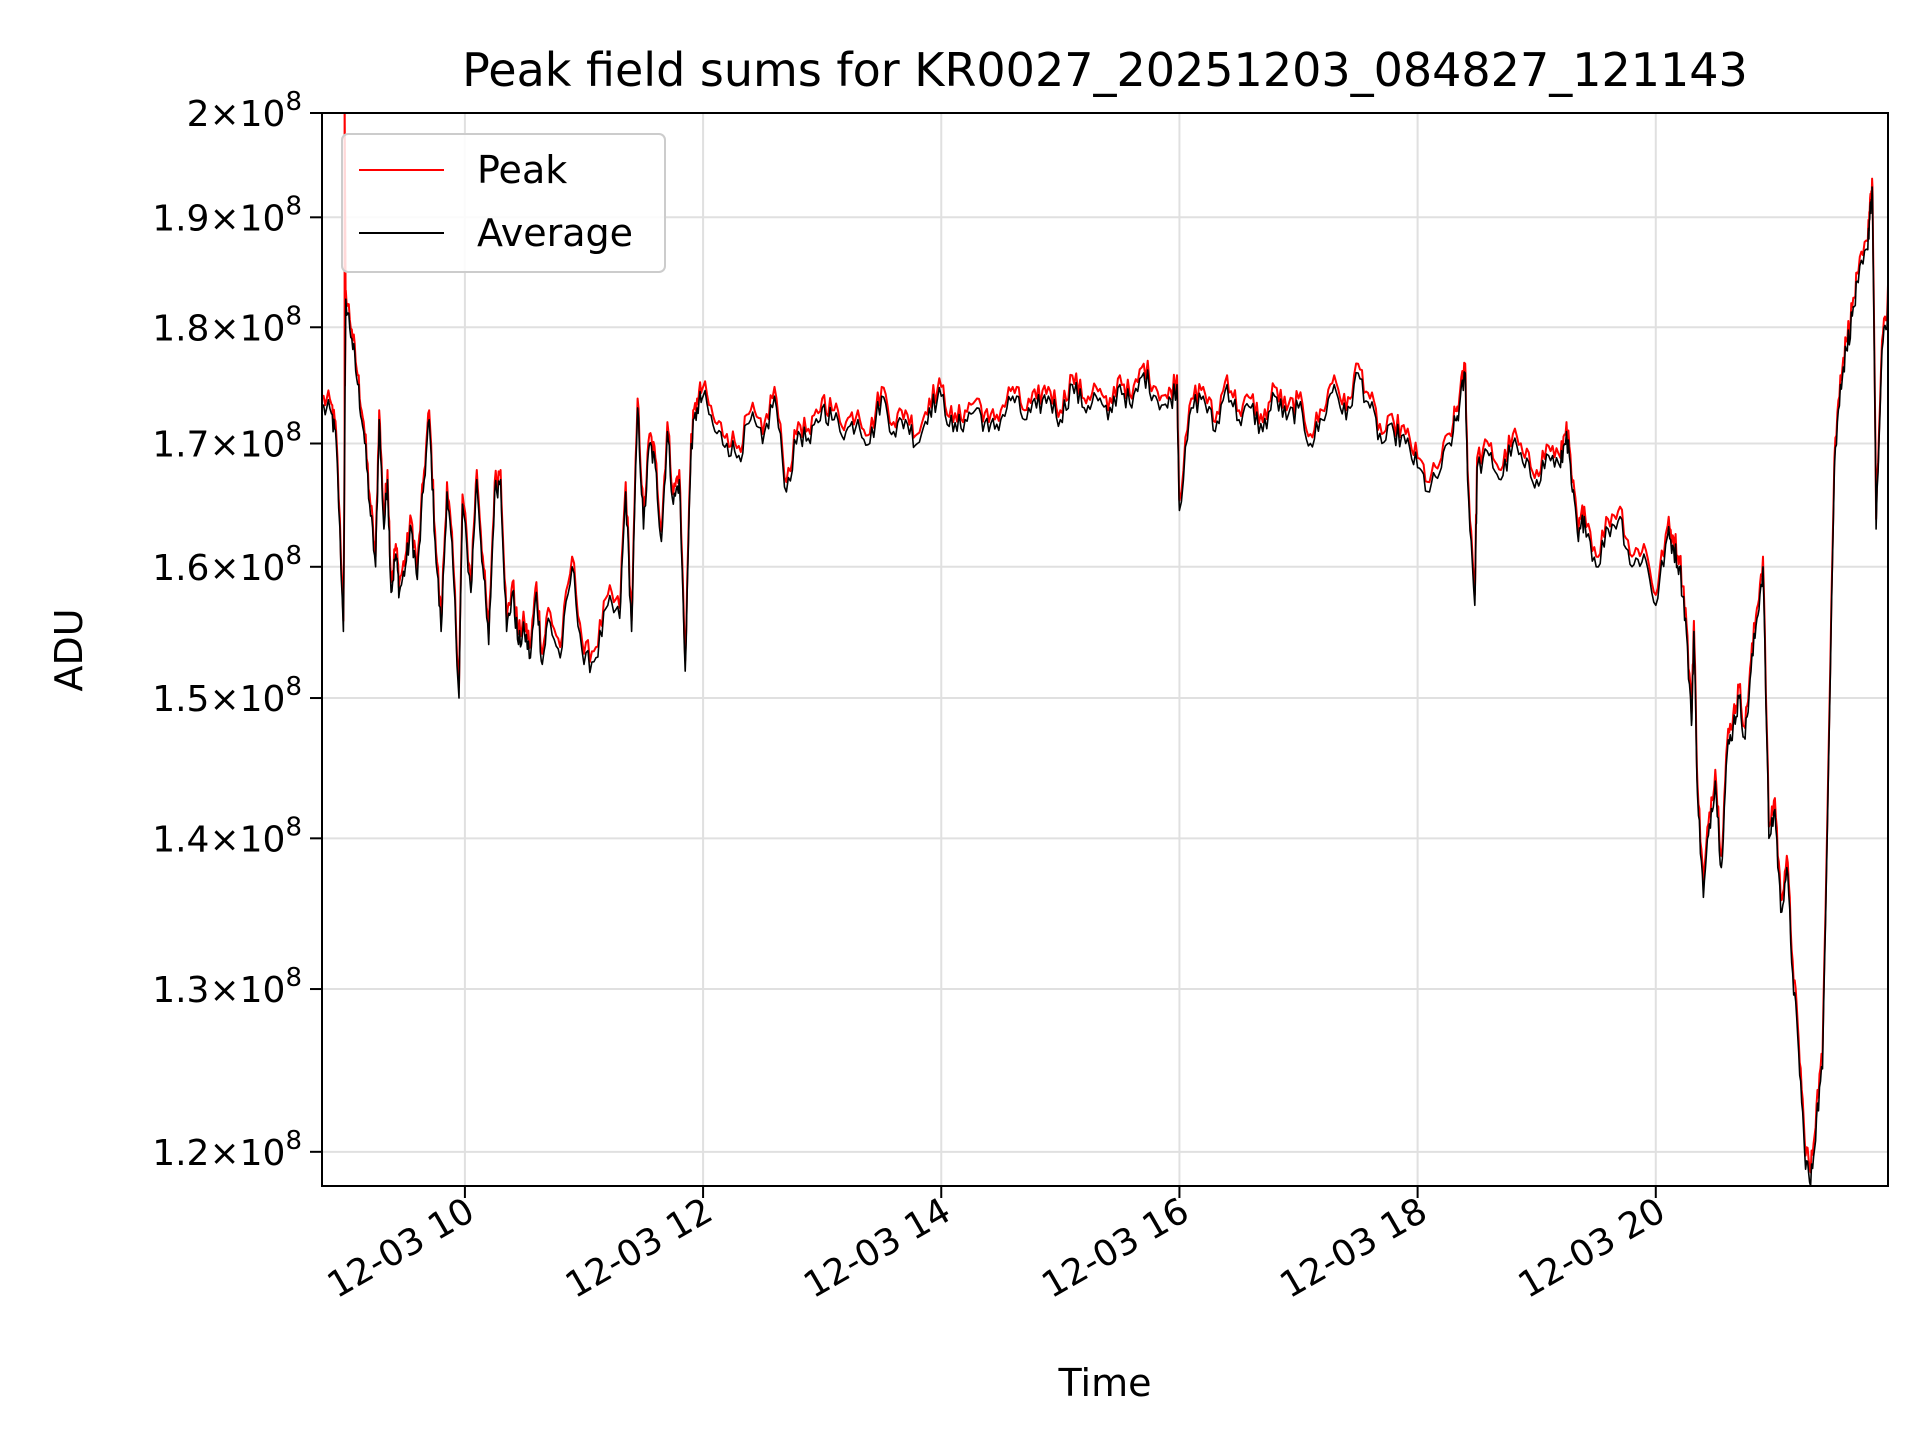 This screenshot has width=1920, height=1440. Describe the element at coordinates (69, 649) in the screenshot. I see `y-axis-label: ADU` at that location.